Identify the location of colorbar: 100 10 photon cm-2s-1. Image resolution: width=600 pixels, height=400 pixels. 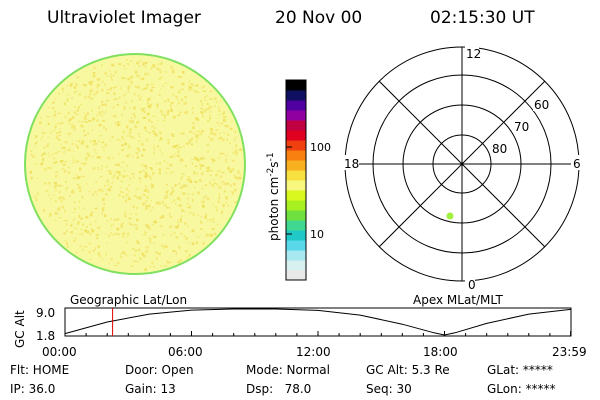
(298, 180).